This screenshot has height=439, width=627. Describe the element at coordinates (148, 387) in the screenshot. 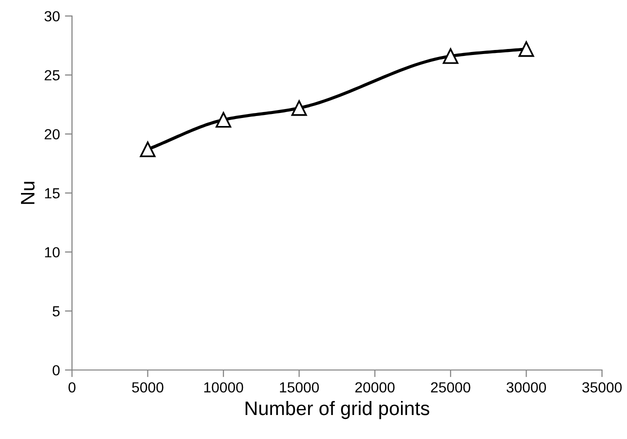

I see `x-tick-label: 5000` at that location.